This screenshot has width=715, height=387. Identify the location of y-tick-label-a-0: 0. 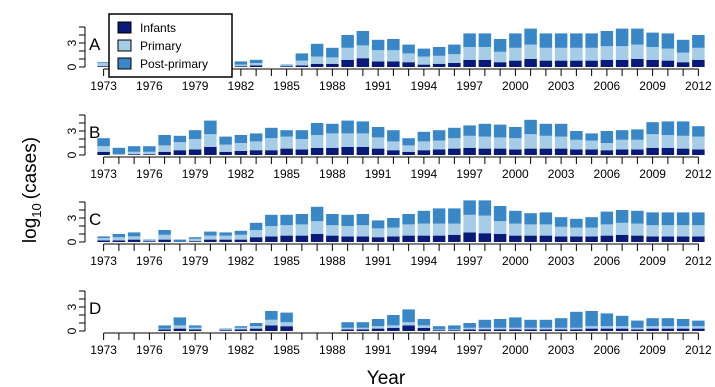
(72, 66).